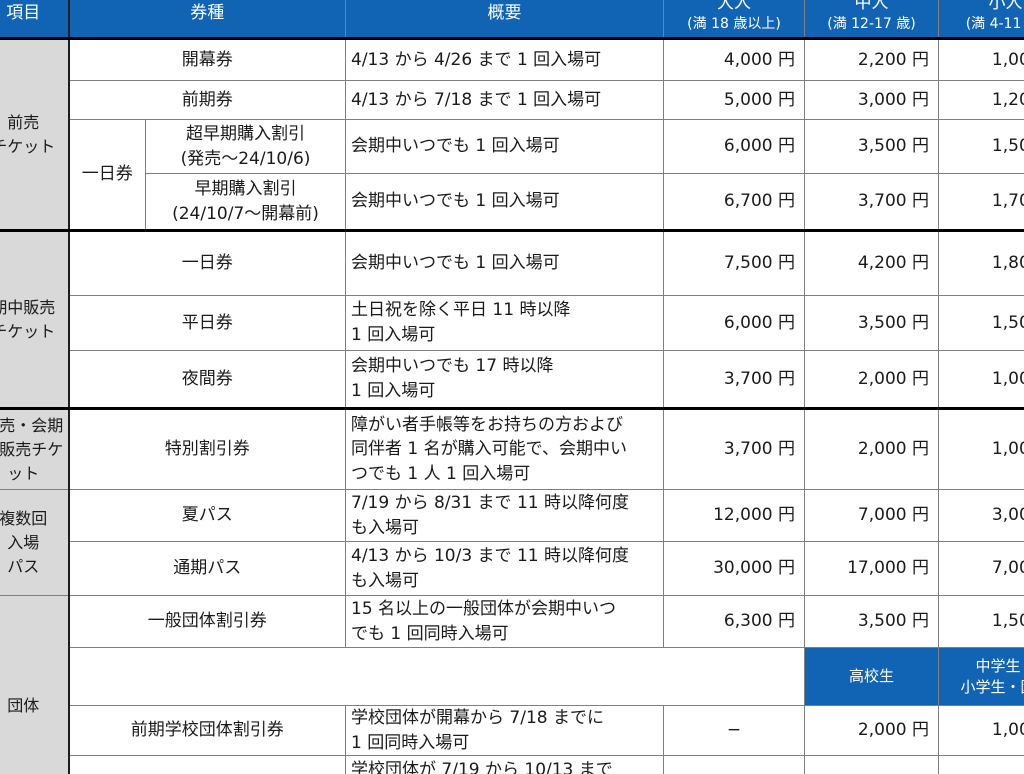 The height and width of the screenshot is (774, 1024). What do you see at coordinates (993, 24) in the screenshot?
I see `child-age-label: (満 4-11 歳)` at bounding box center [993, 24].